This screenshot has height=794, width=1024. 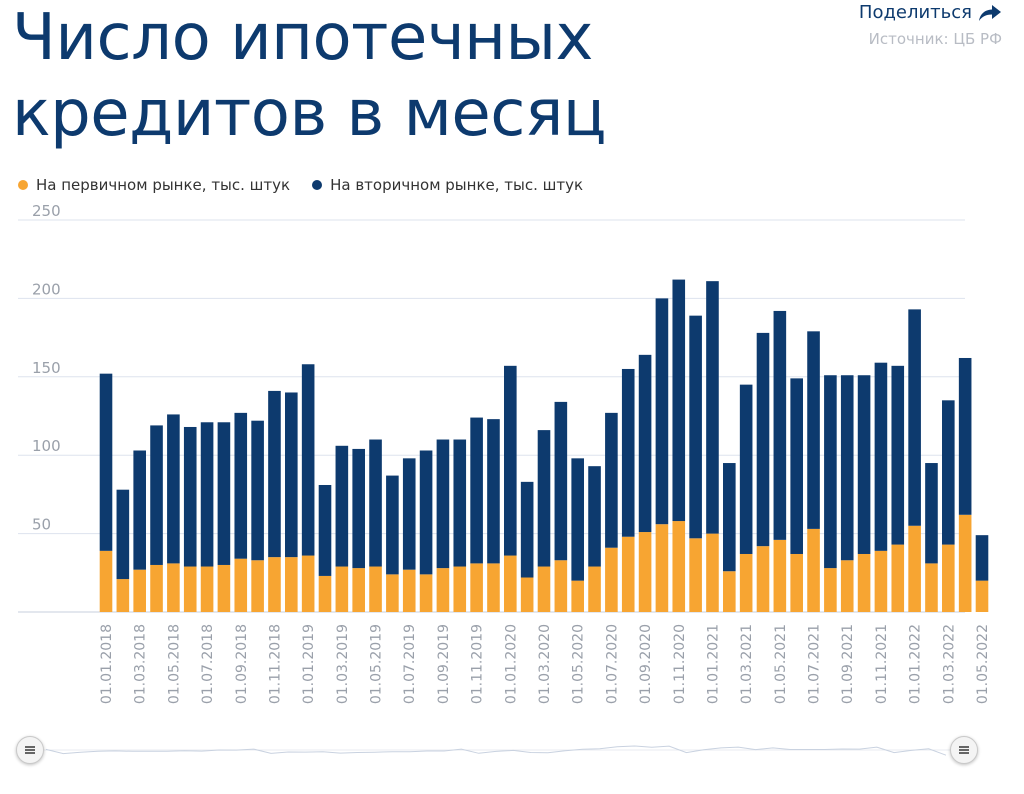 What do you see at coordinates (30, 750) in the screenshot?
I see `navigator-left-handle` at bounding box center [30, 750].